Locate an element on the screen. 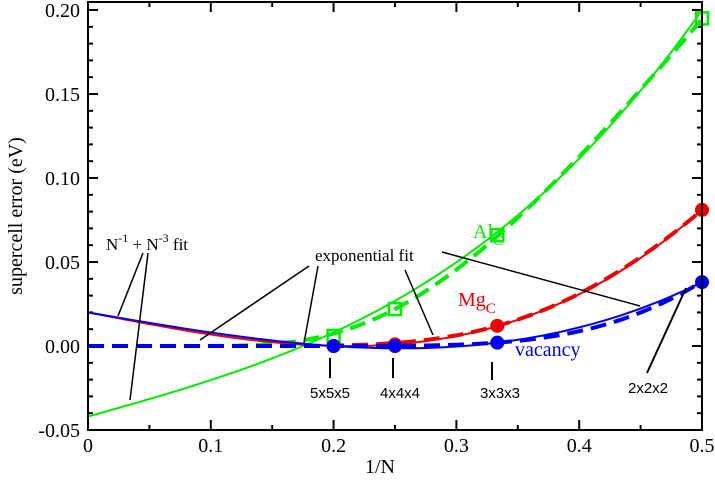  exp-fit-annotation: exponential fit is located at coordinates (364, 255).